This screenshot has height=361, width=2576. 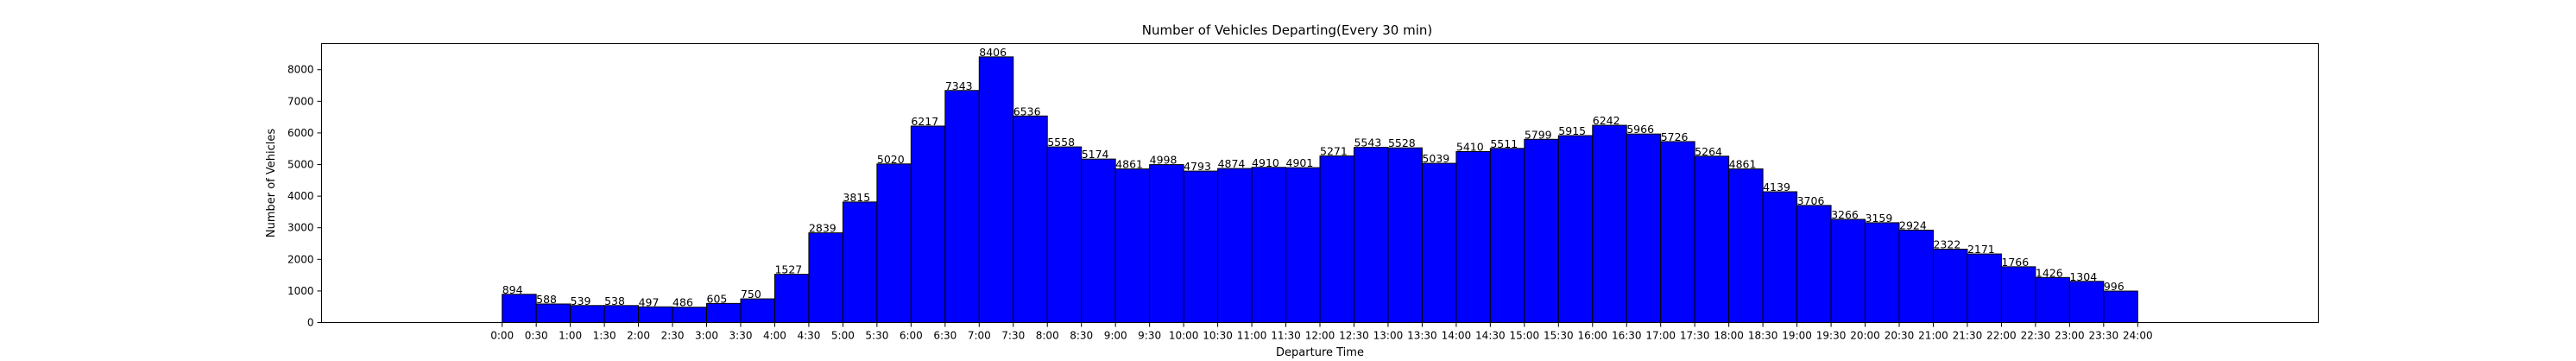 I want to click on bar-18:00, so click(x=1746, y=246).